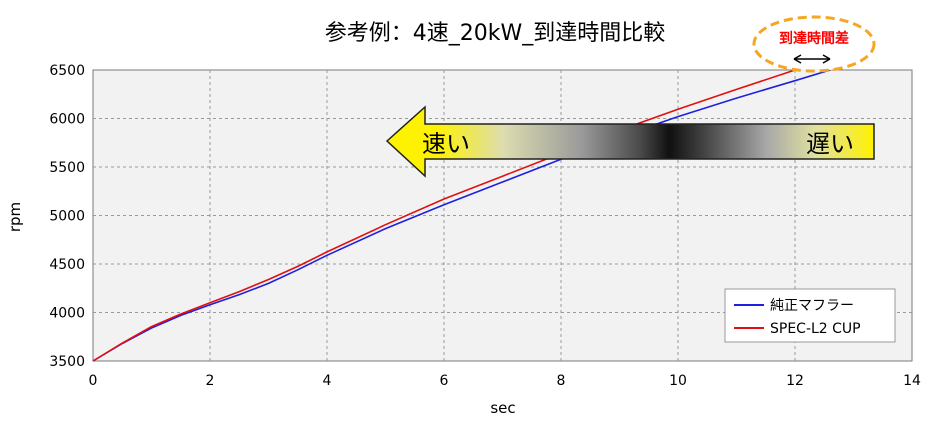 The image size is (940, 433). What do you see at coordinates (797, 59) in the screenshot?
I see `time-diff-arrow-left-head` at bounding box center [797, 59].